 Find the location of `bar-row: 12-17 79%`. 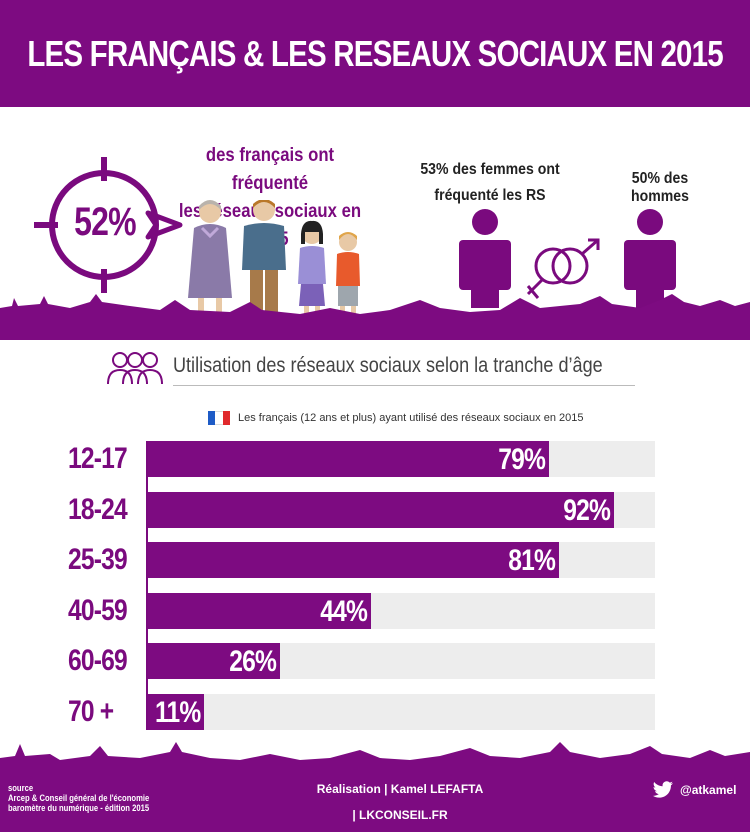

bar-row: 12-17 79% is located at coordinates (375, 459).